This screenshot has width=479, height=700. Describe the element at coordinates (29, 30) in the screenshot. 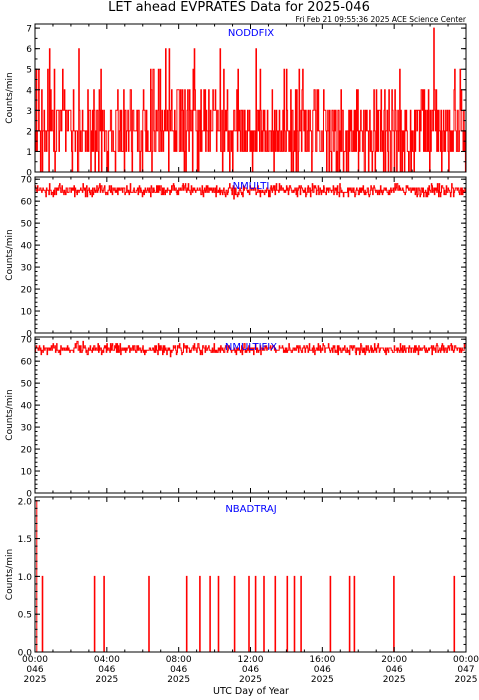

I see `y-tick-label: 7` at that location.